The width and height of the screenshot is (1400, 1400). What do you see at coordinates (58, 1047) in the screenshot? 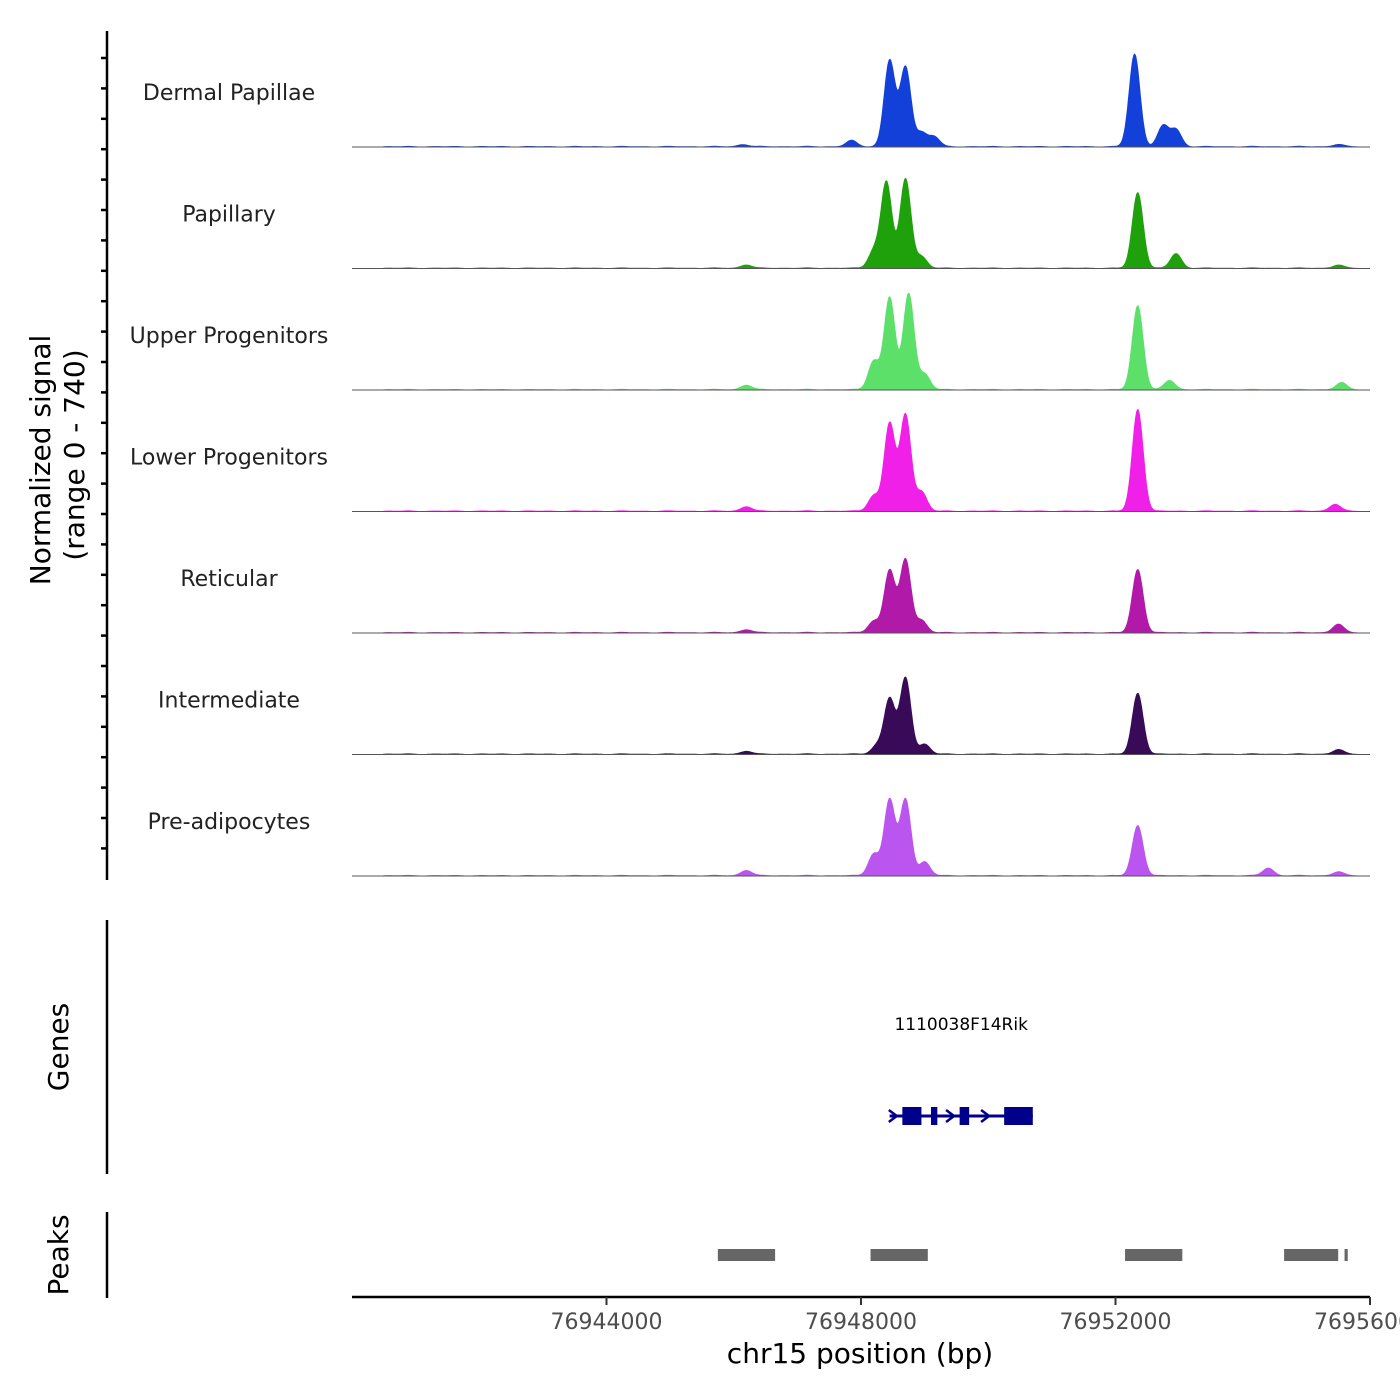
I see `genes-panel-title: Genes` at bounding box center [58, 1047].